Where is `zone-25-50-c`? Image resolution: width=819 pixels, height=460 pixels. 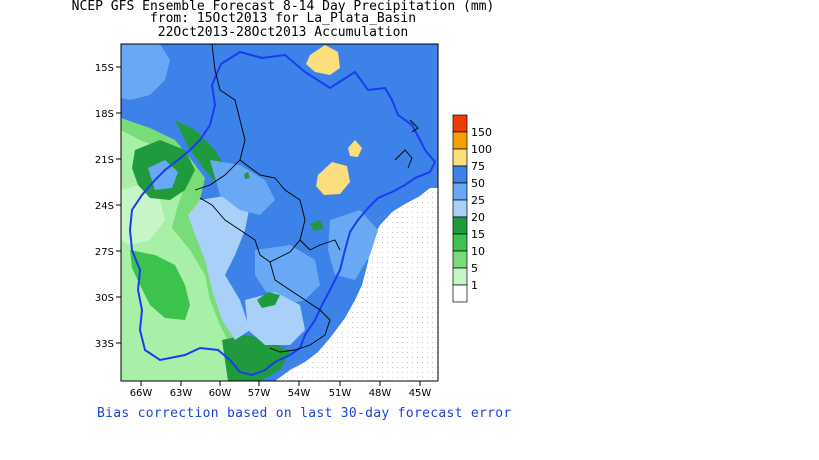
zone-25-50-c is located at coordinates (353, 245).